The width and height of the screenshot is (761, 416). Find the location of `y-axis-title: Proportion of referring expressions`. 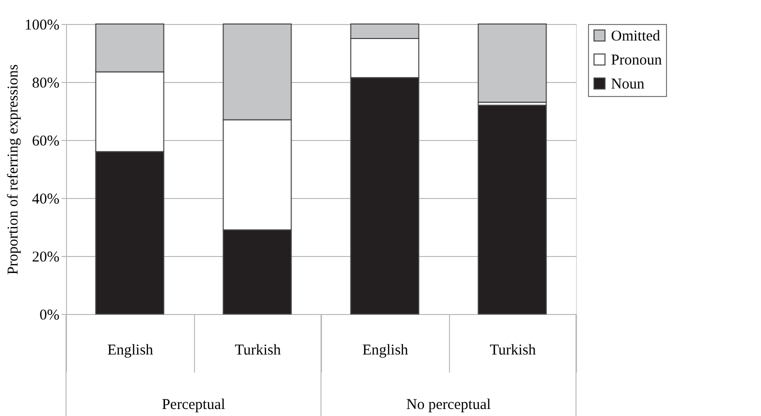

y-axis-title: Proportion of referring expressions is located at coordinates (14, 169).